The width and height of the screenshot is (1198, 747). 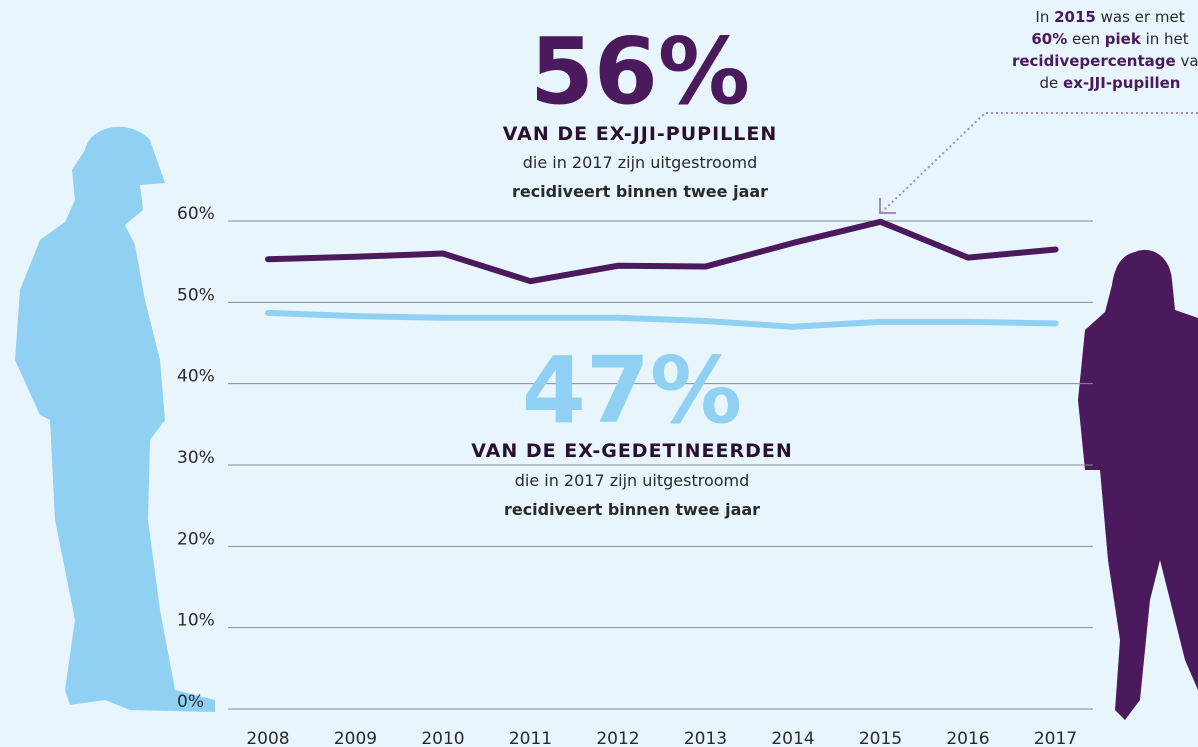 What do you see at coordinates (632, 390) in the screenshot?
I see `callout-number: 47%` at bounding box center [632, 390].